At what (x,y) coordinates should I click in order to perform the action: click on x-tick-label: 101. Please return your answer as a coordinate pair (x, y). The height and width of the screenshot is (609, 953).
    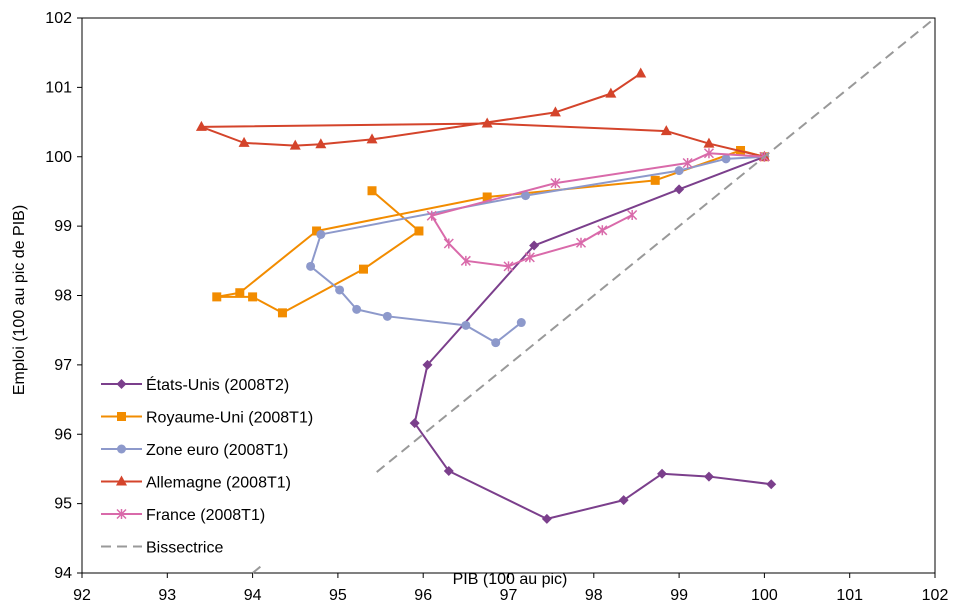
    Looking at the image, I should click on (849, 595).